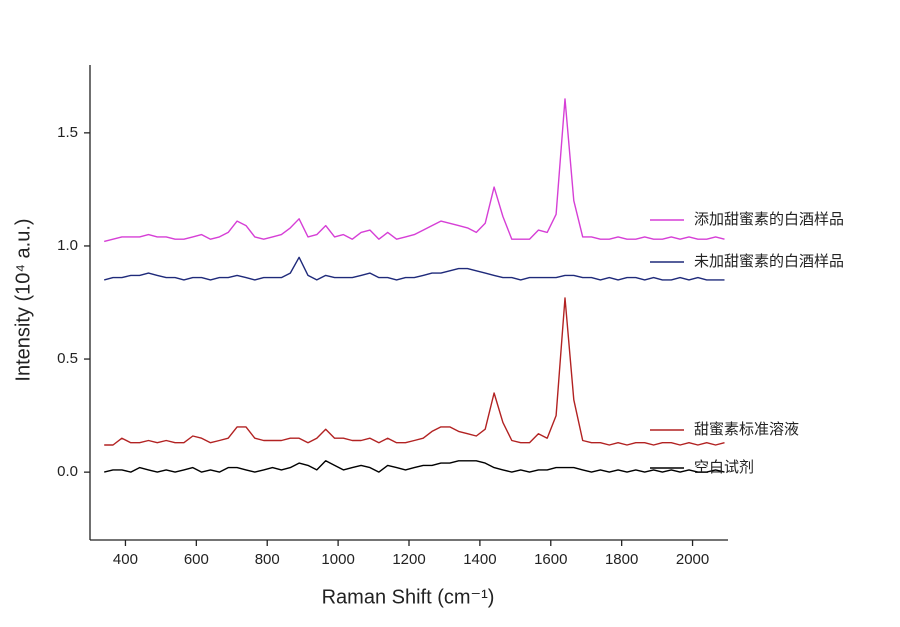 This screenshot has height=627, width=900. Describe the element at coordinates (267, 559) in the screenshot. I see `x-tick-label: 800` at that location.